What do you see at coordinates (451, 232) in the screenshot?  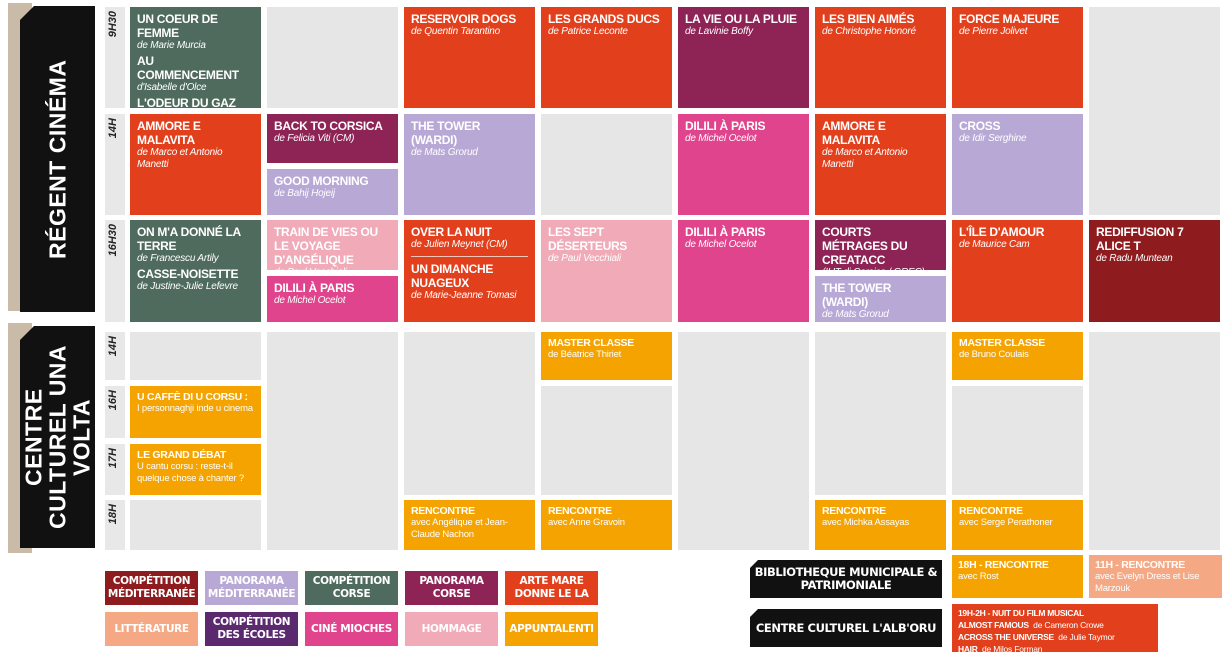 I see `title: OVER LA NUIT` at bounding box center [451, 232].